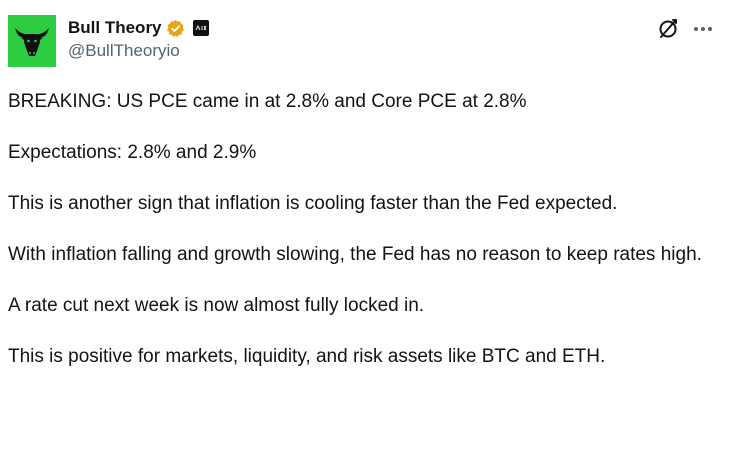 This screenshot has width=737, height=452. Describe the element at coordinates (703, 29) in the screenshot. I see `more-icon` at that location.